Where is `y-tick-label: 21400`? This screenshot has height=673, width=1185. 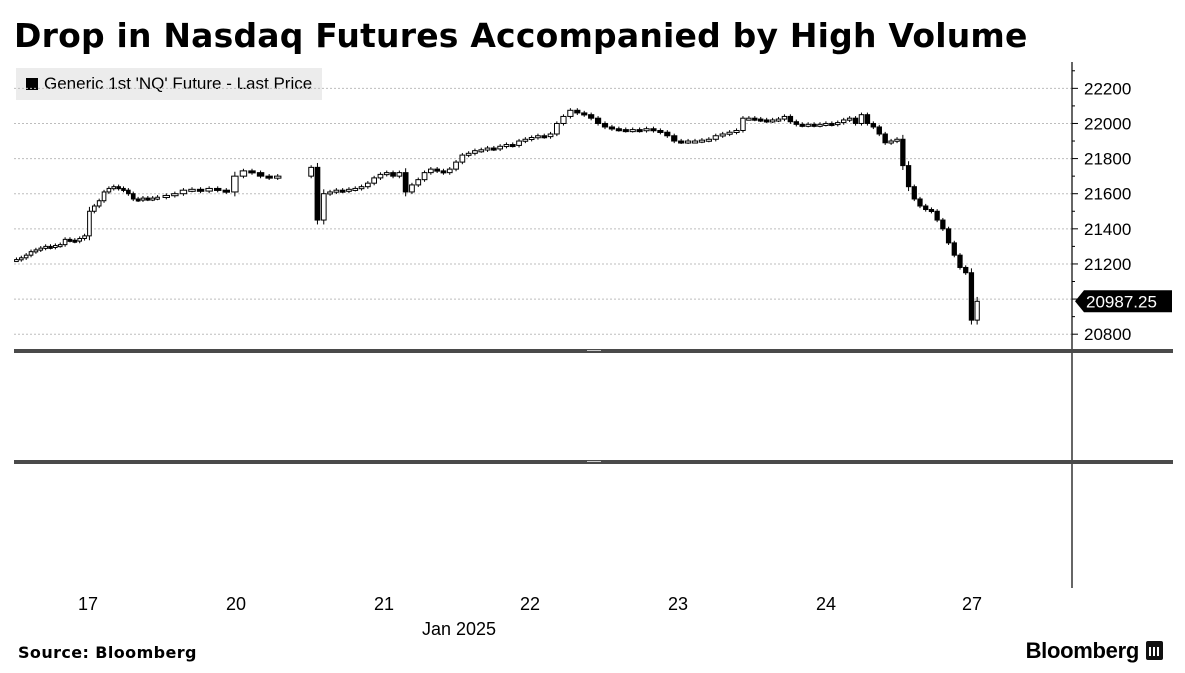 y-tick-label: 21400 is located at coordinates (1107, 229).